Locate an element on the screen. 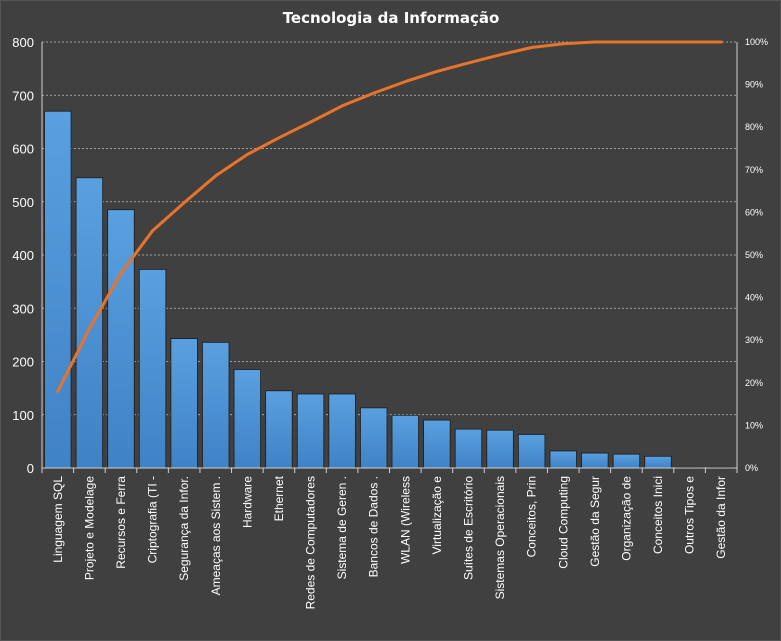 The width and height of the screenshot is (781, 641). y-tick-label: 0 is located at coordinates (30, 468).